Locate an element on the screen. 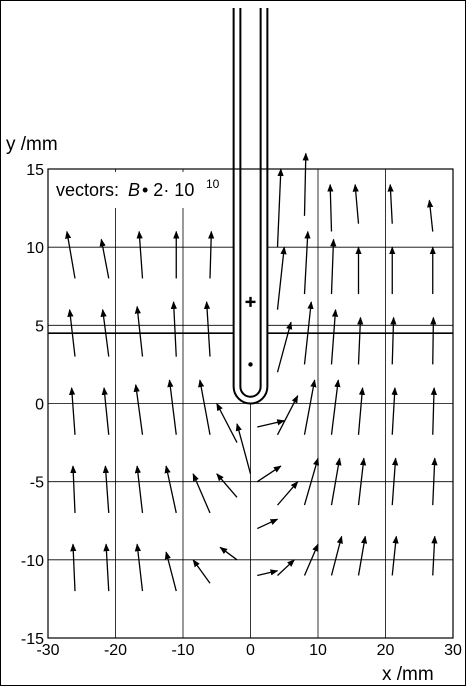 The height and width of the screenshot is (688, 468). x-tick-label: 20 is located at coordinates (386, 650).